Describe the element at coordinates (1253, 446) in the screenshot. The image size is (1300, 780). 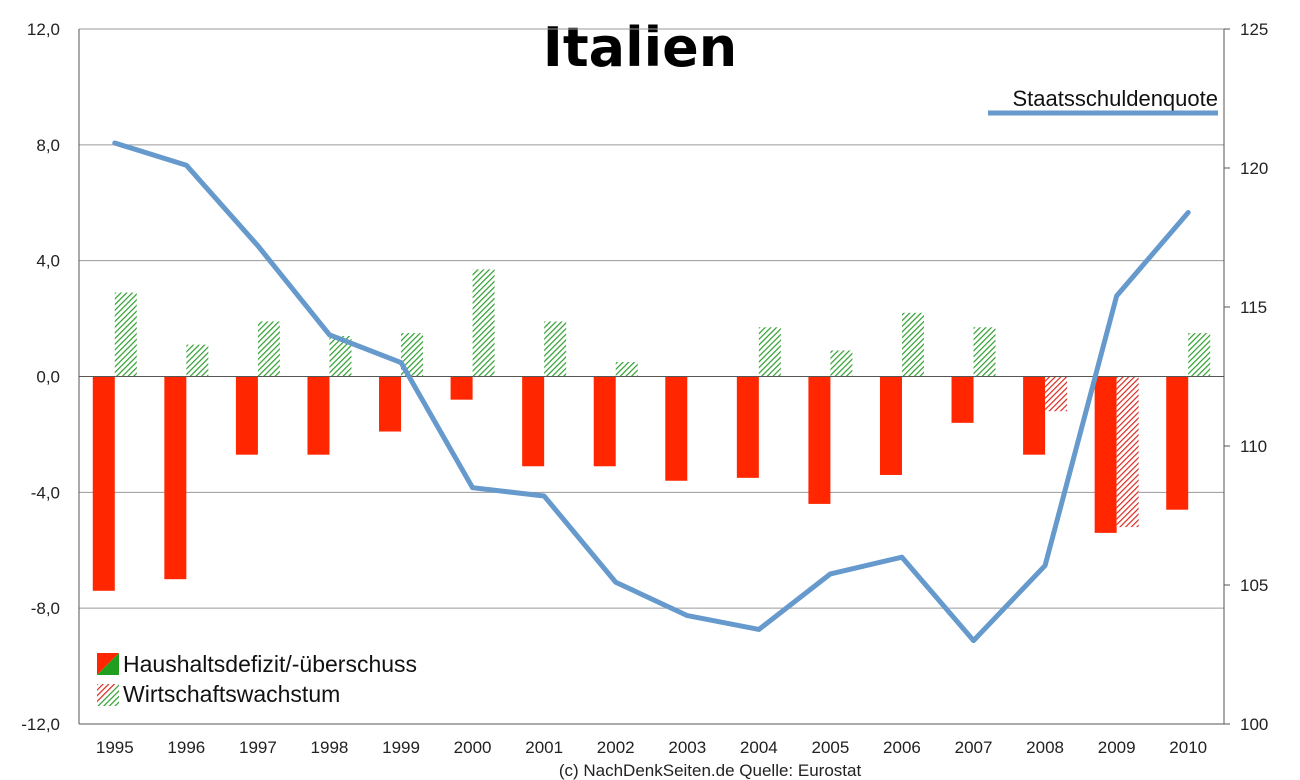
I see `right-tick-label: 110` at that location.